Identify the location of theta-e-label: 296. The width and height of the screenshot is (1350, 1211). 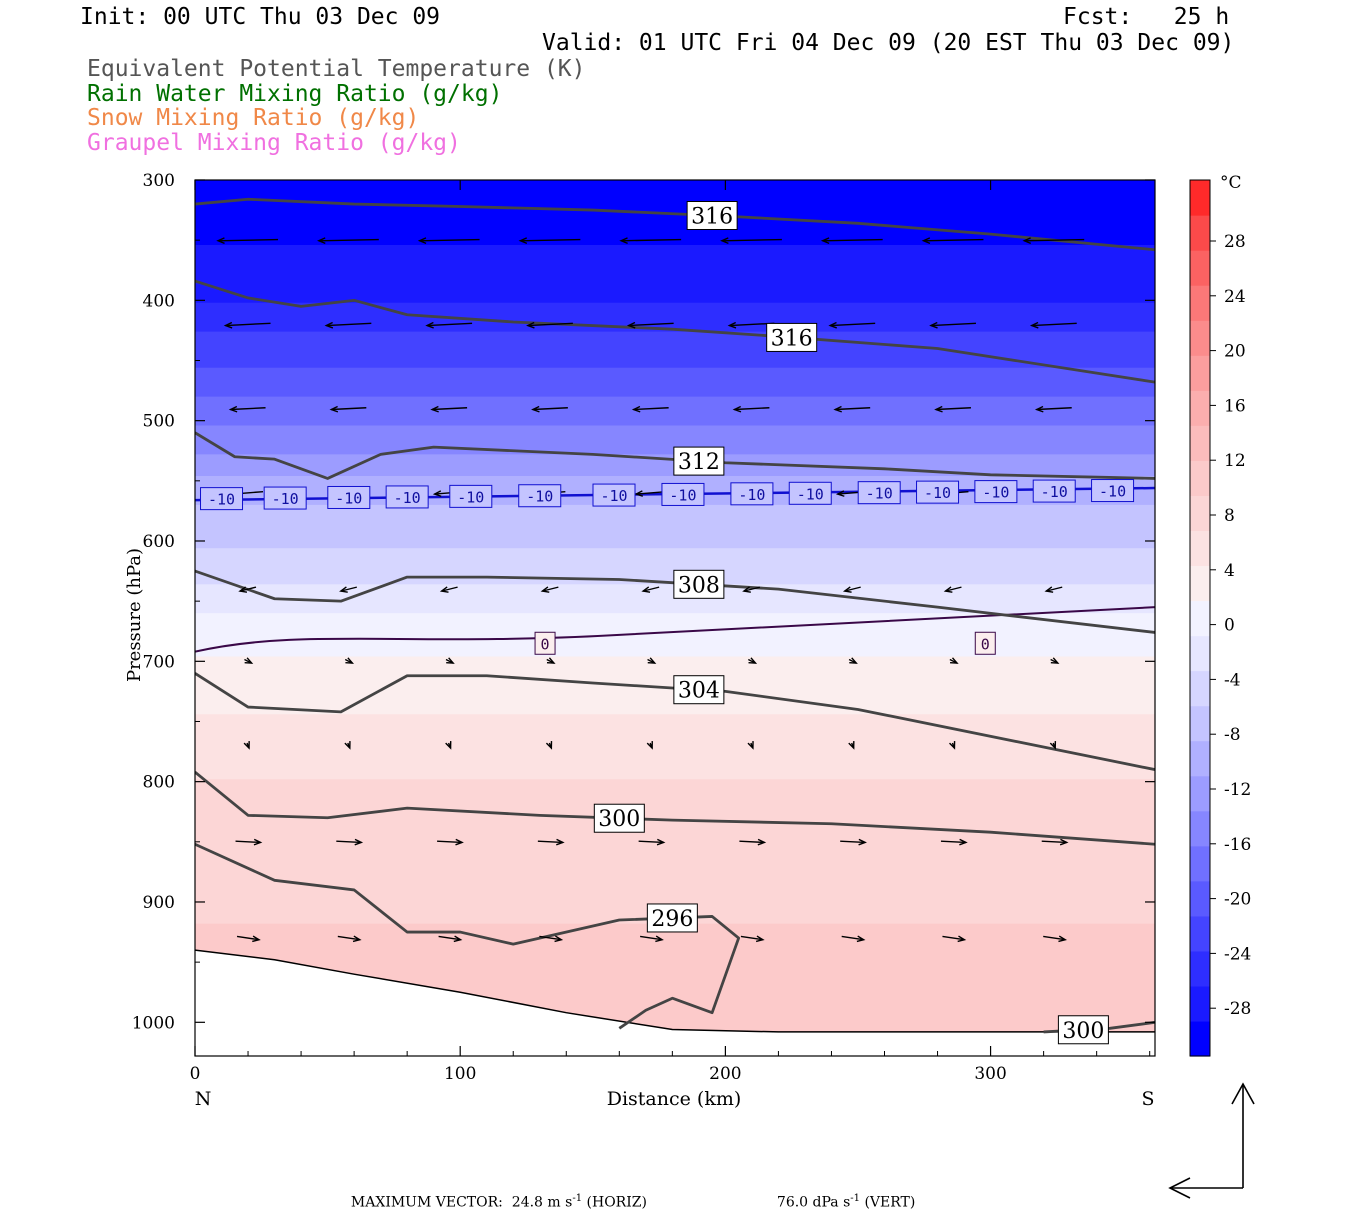
(672, 918).